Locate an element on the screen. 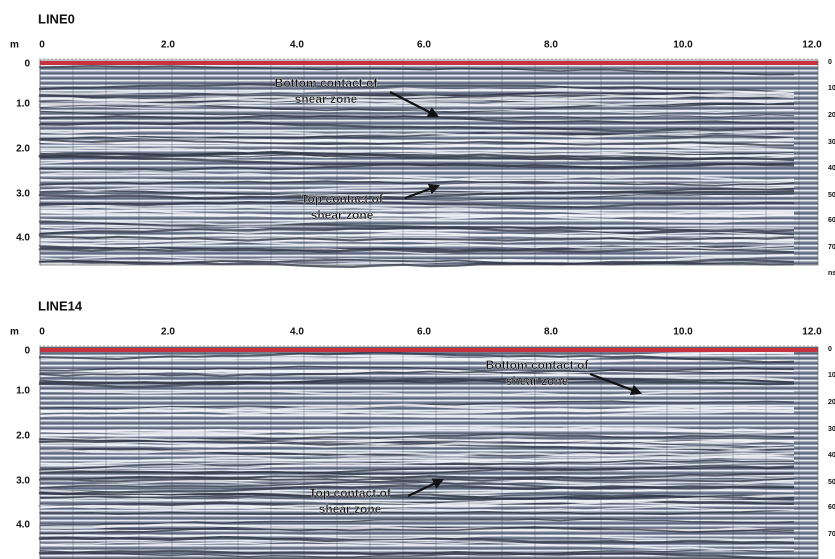  panel-title: LINE14 is located at coordinates (60, 305).